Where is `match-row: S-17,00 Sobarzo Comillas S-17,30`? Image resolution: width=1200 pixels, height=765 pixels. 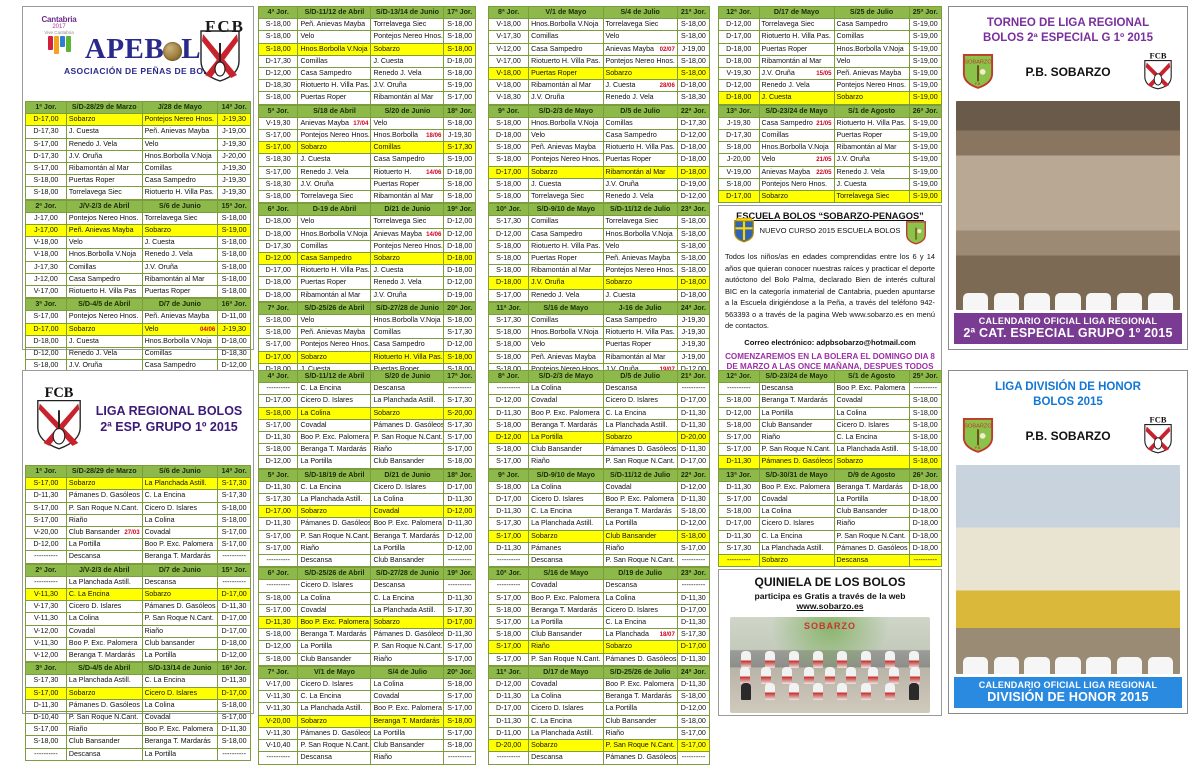
match-row: S-17,00 Sobarzo Comillas S-17,30 is located at coordinates (366, 148).